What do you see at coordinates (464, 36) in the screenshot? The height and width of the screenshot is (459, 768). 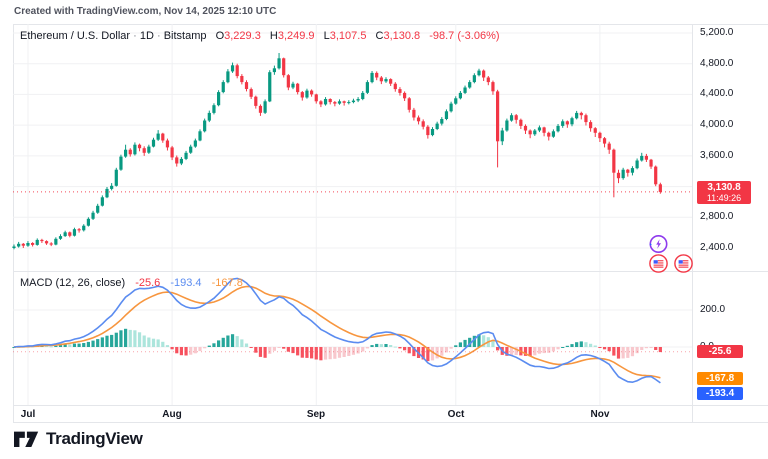 I see `change-value: -98.7 (-3.06%)` at bounding box center [464, 36].